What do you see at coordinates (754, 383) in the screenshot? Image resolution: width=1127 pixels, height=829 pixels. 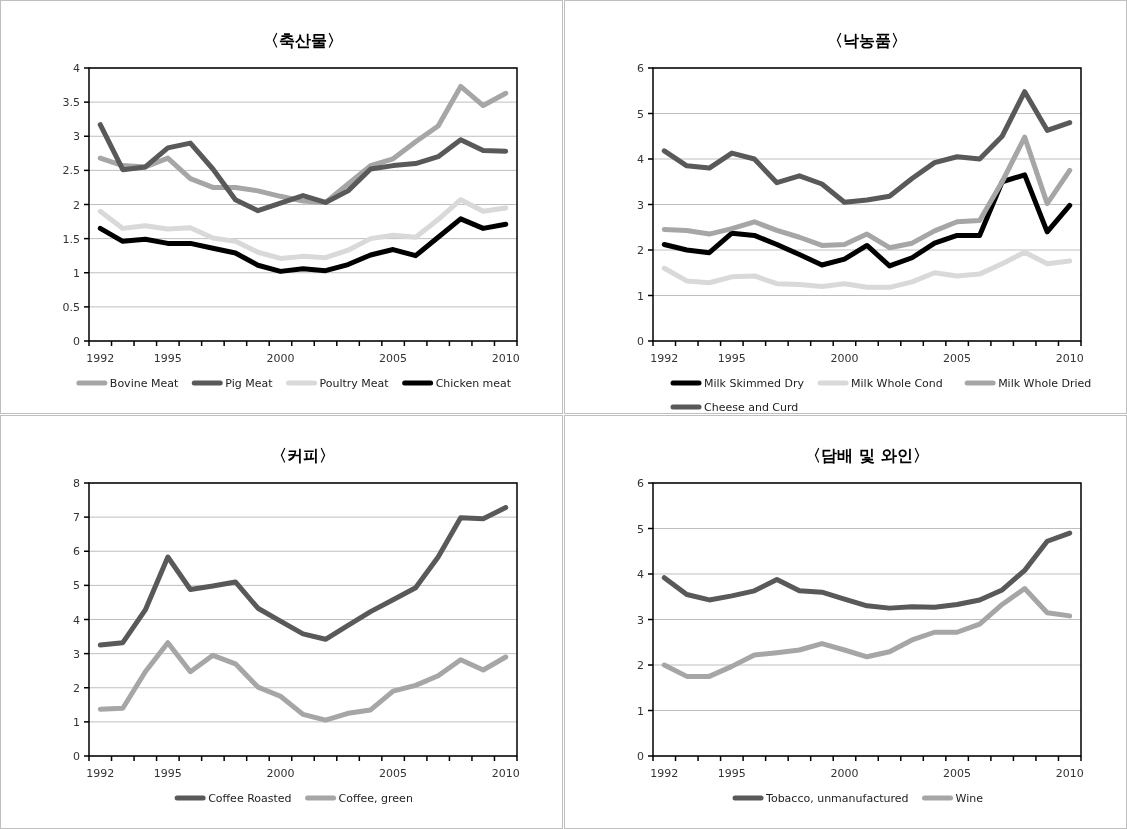 I see `legend-label: Milk Skimmed Dry` at bounding box center [754, 383].